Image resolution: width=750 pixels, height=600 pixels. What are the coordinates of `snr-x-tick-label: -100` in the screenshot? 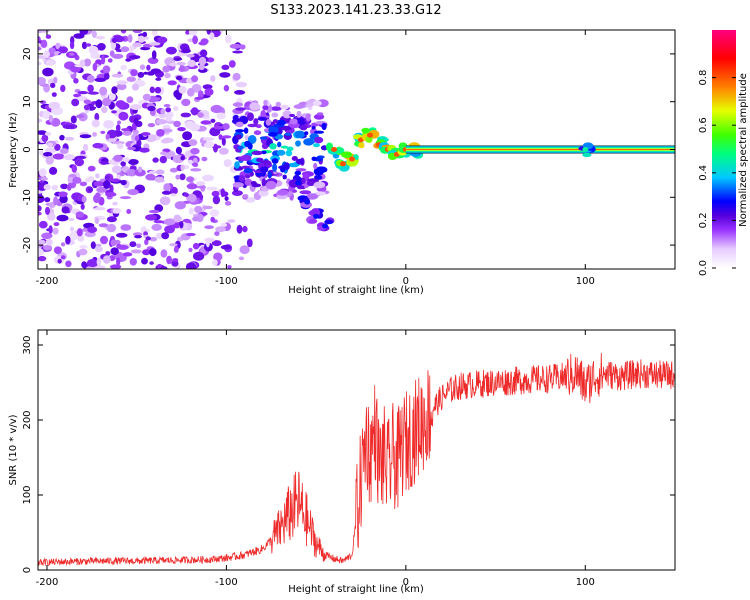 It's located at (226, 582).